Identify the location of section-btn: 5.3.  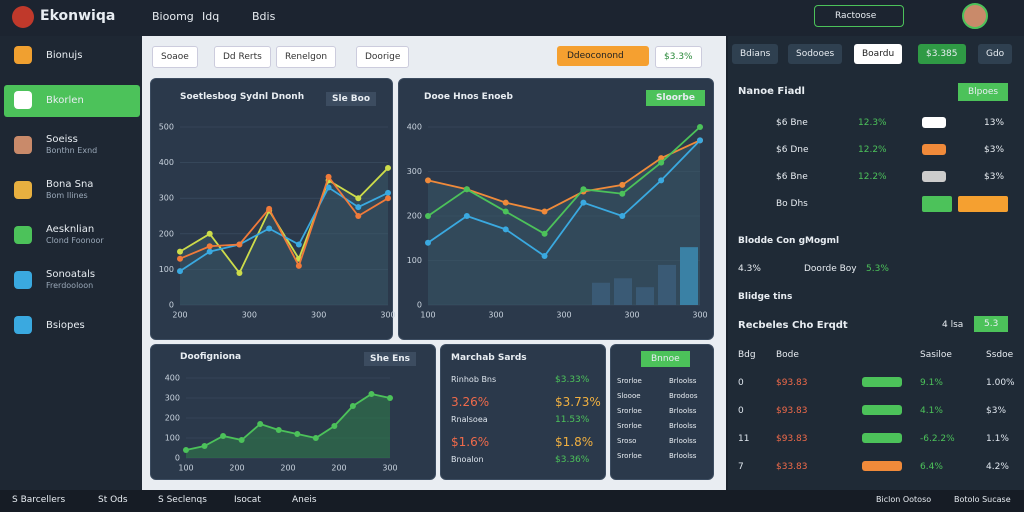
(991, 324).